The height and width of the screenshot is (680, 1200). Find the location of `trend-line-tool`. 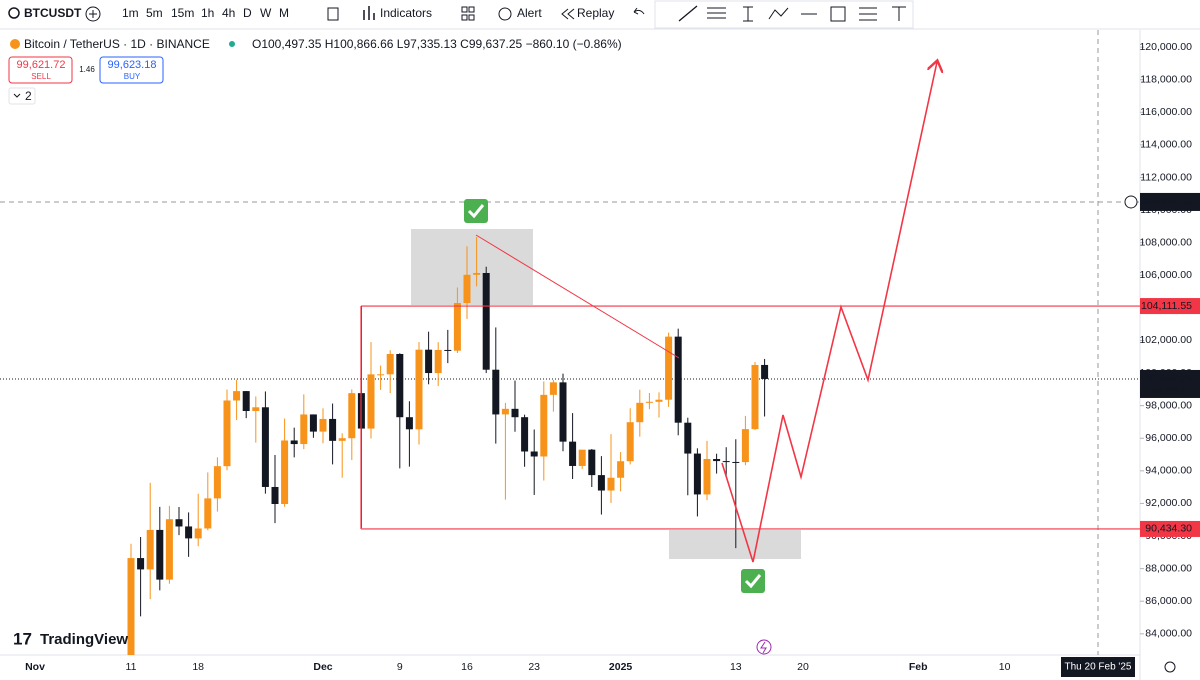

trend-line-tool is located at coordinates (688, 13).